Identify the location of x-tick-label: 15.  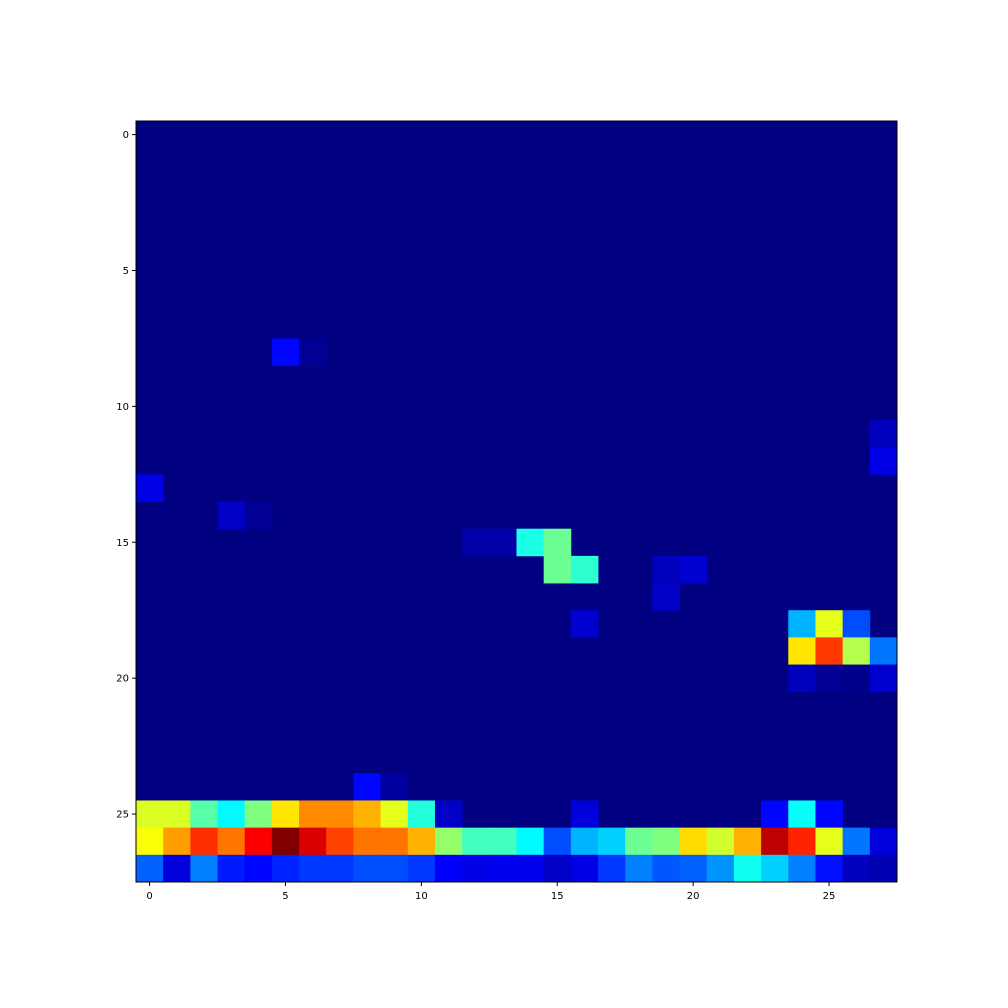
(557, 896).